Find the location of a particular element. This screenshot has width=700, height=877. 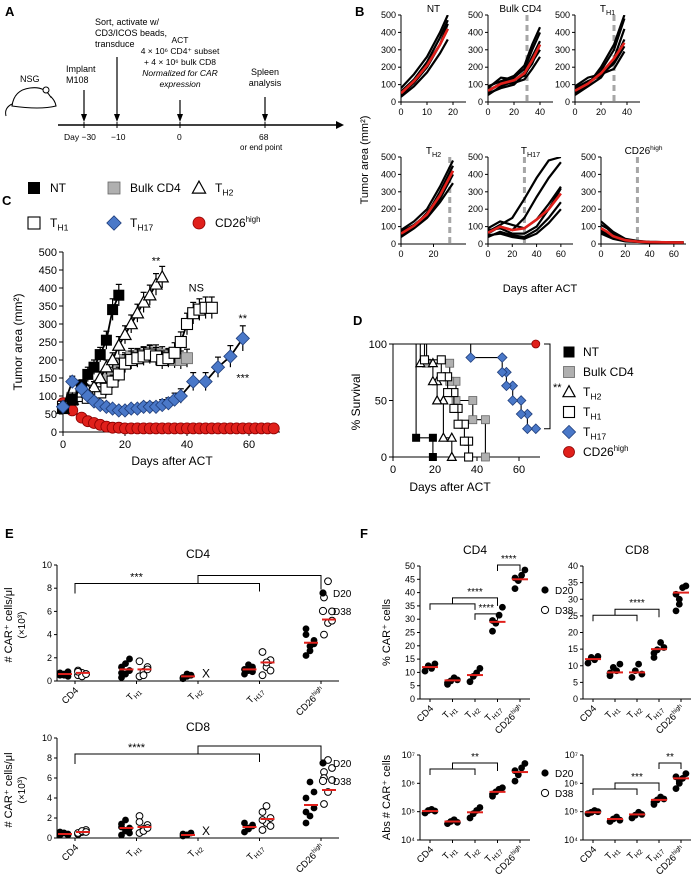

d-legend-marker is located at coordinates (569, 432).